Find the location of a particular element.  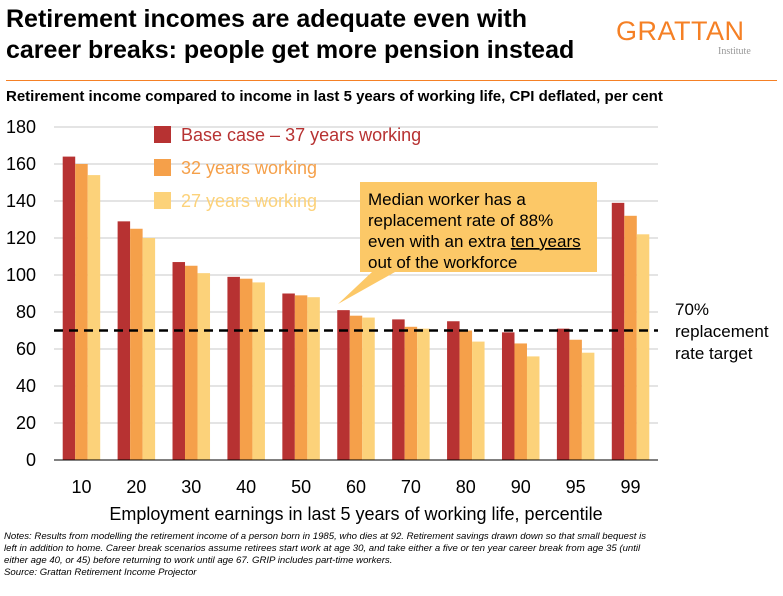

x-tick-label: 70 is located at coordinates (411, 487).